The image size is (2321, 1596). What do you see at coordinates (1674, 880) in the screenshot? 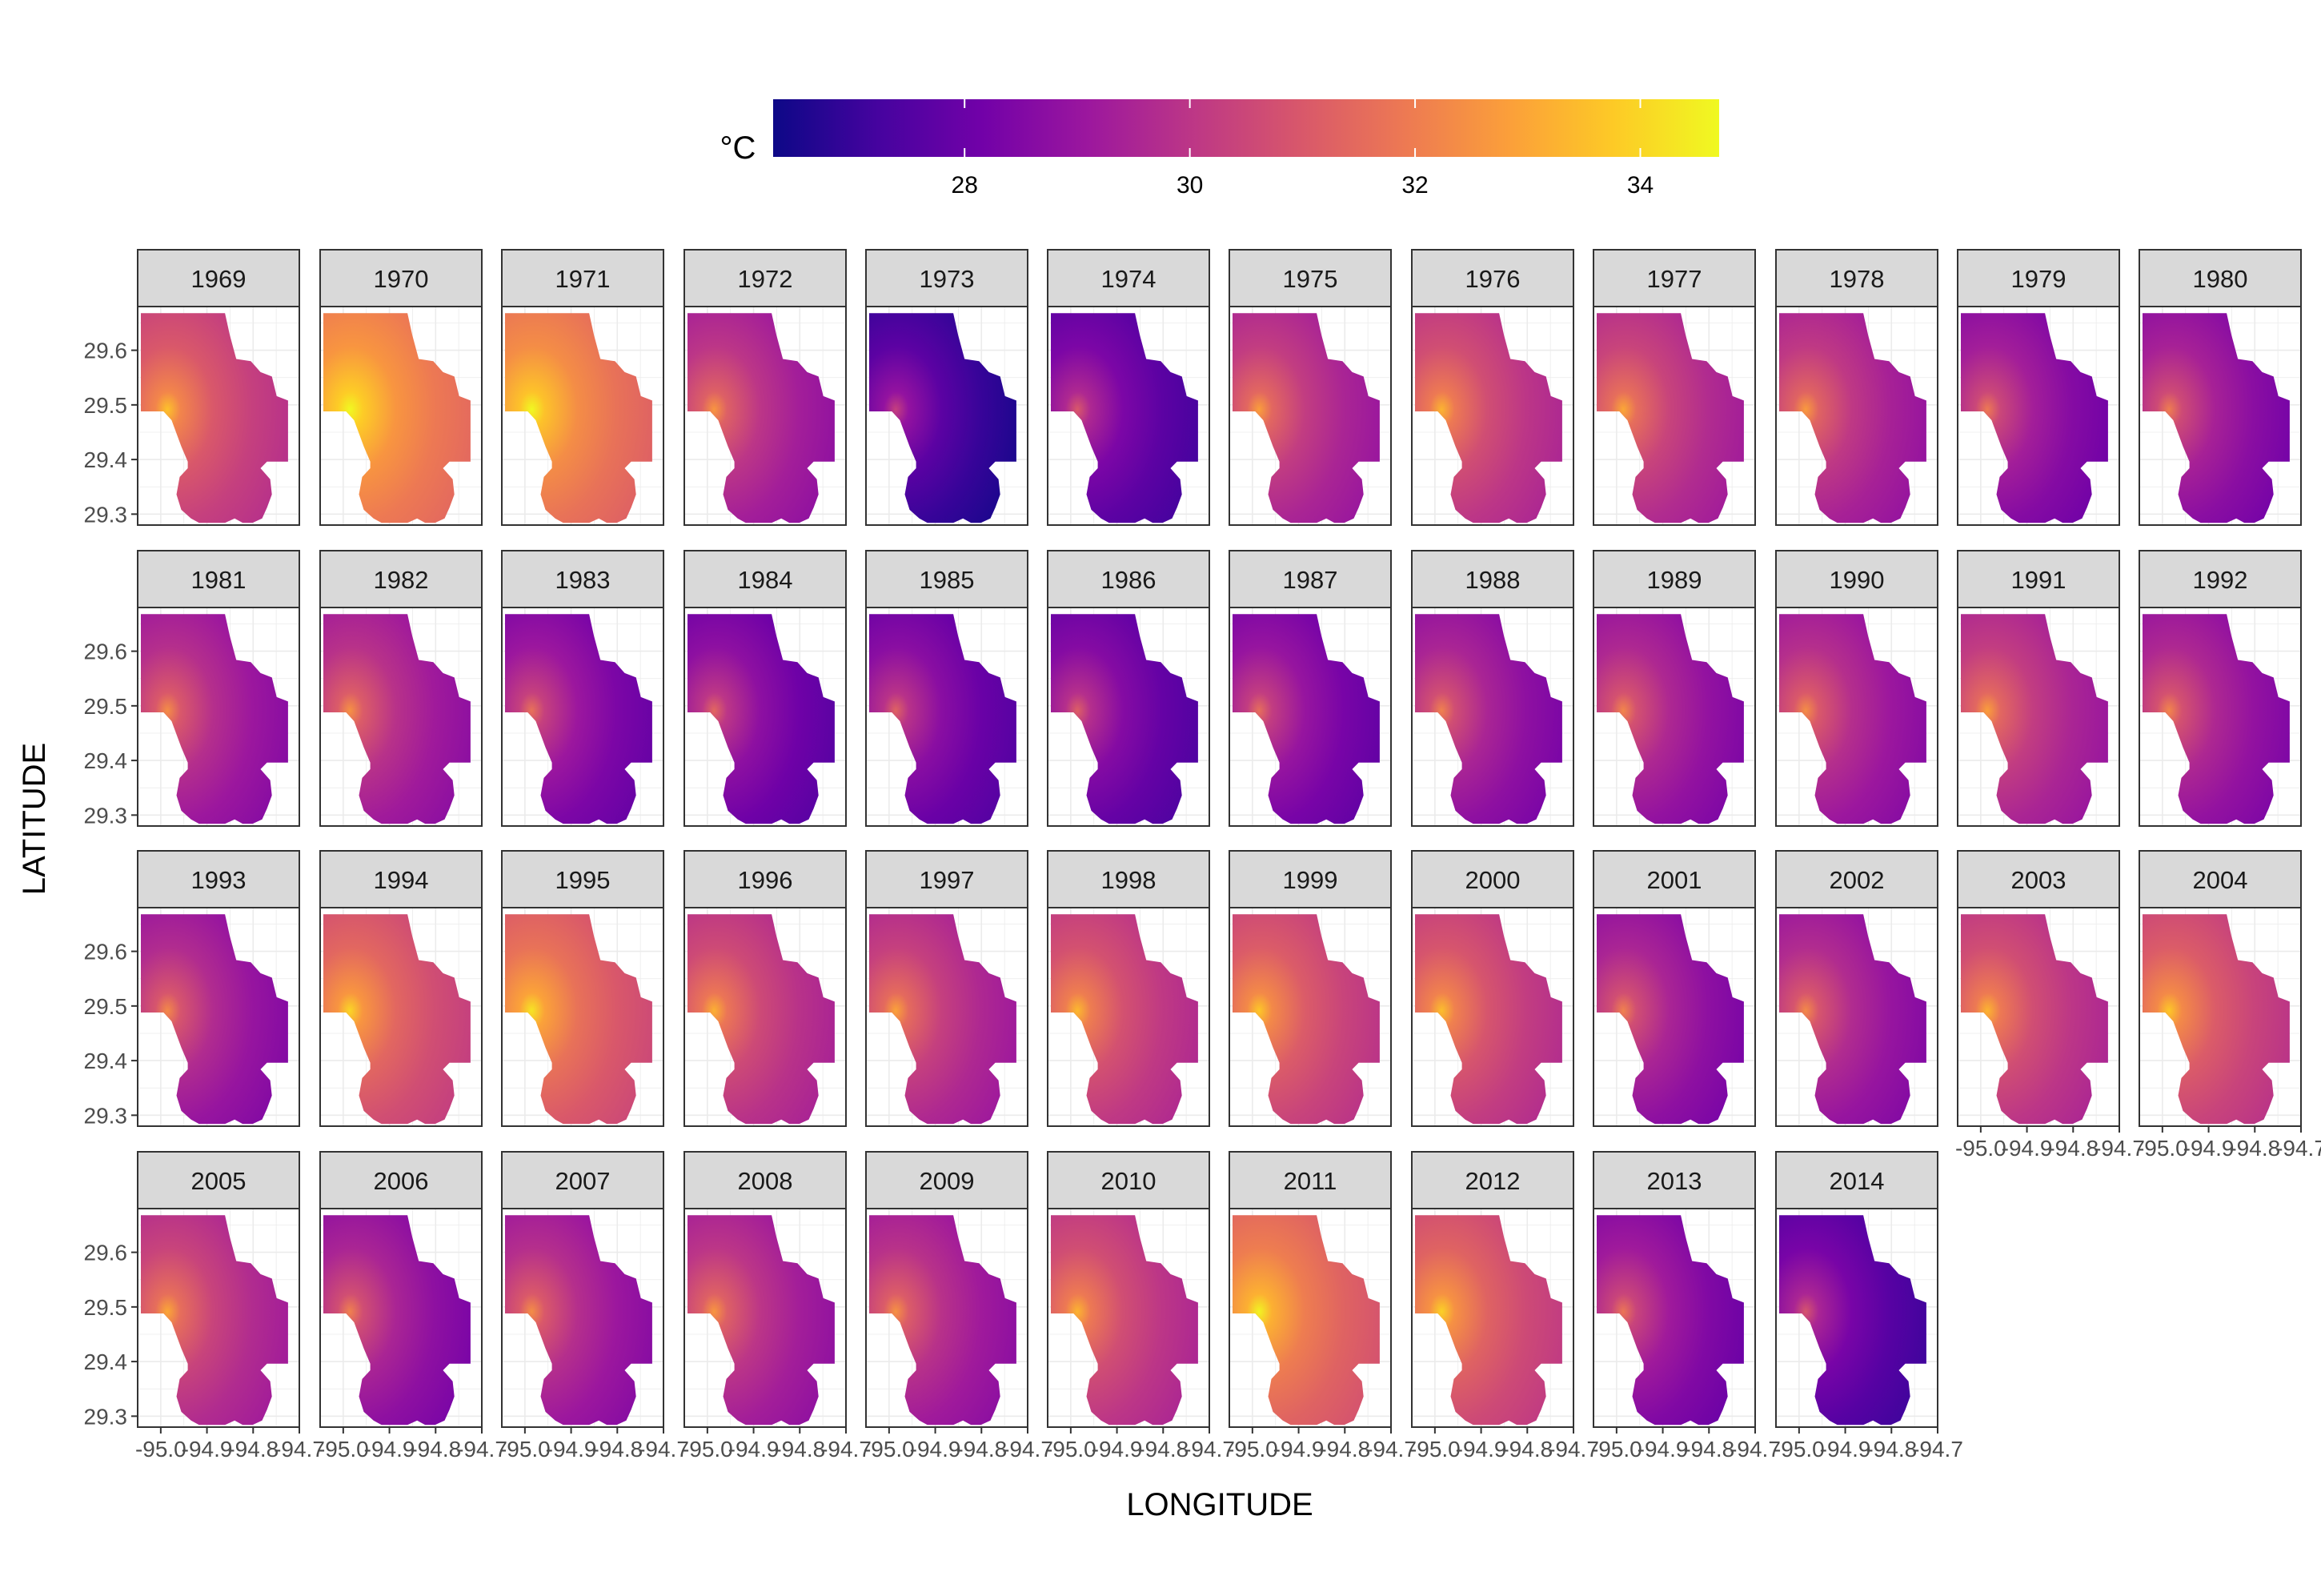
I see `facet-strip-label: 2001` at bounding box center [1674, 880].